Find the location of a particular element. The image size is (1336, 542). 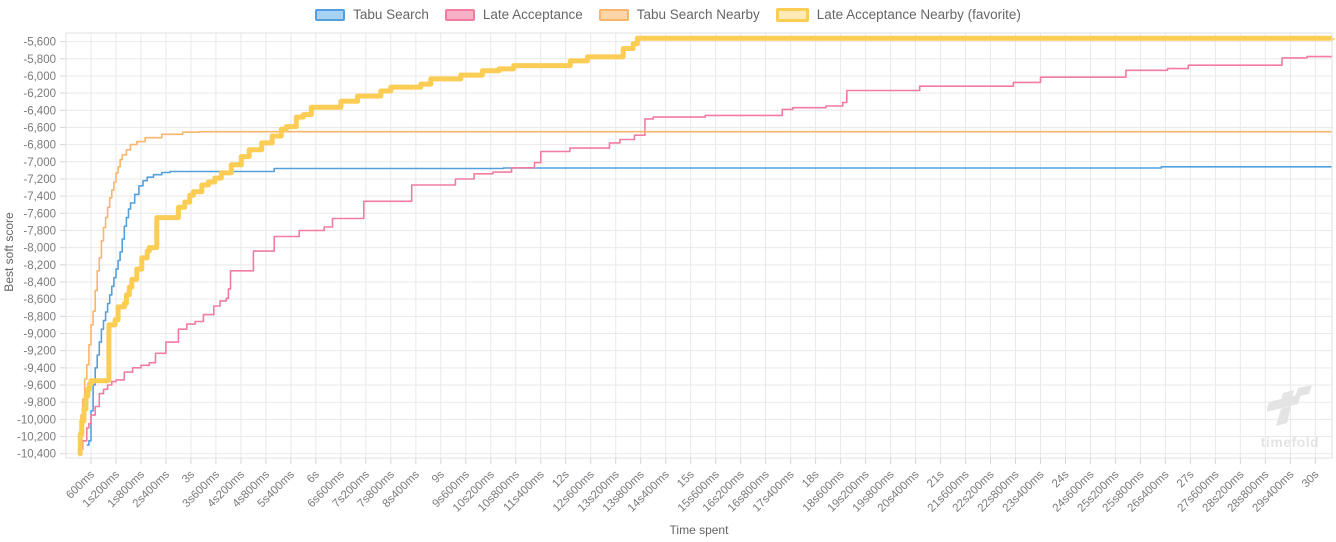

svg-text: 6s is located at coordinates (313, 476).